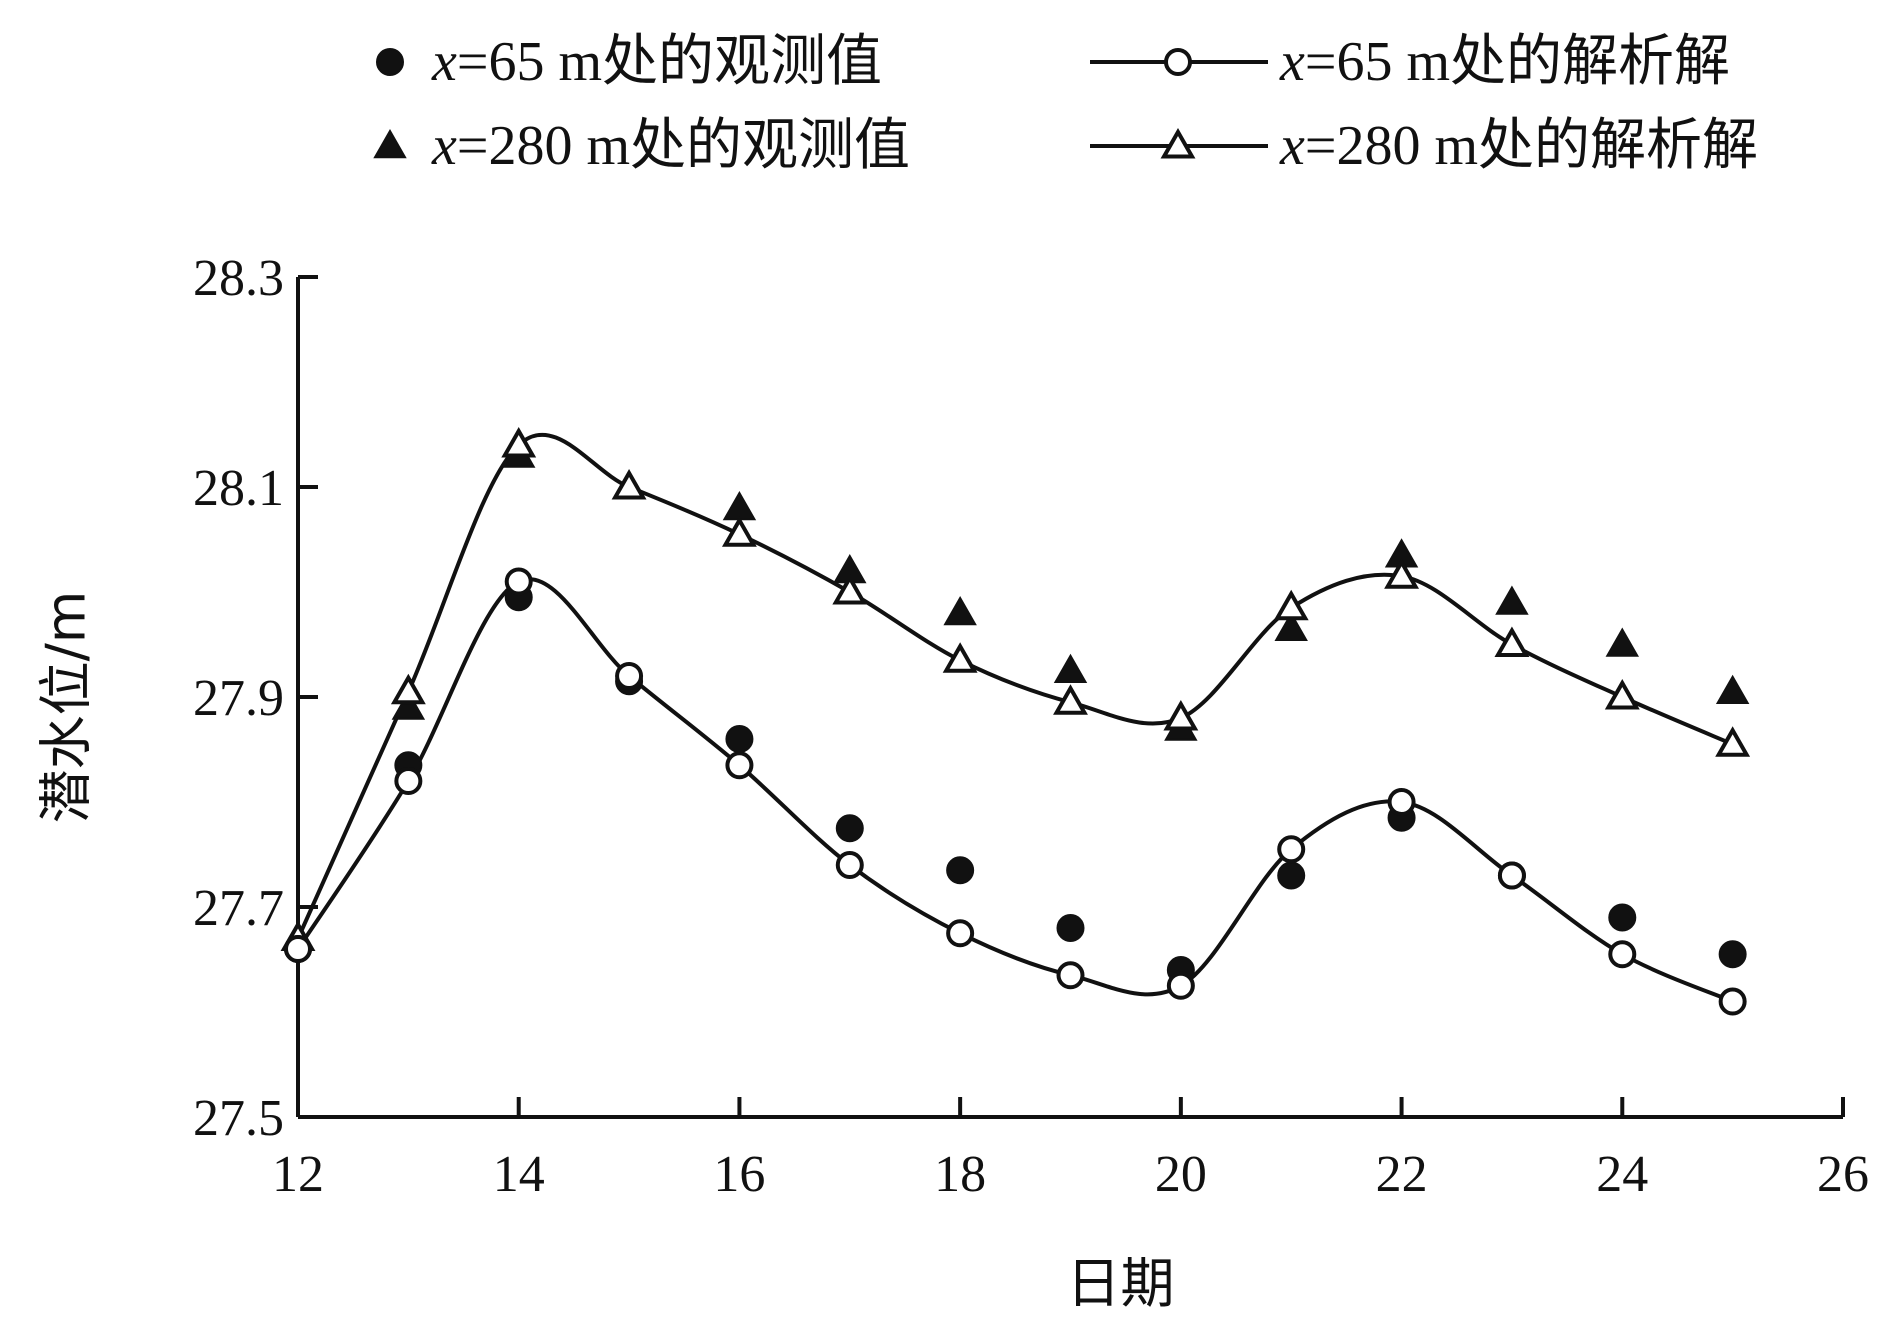  What do you see at coordinates (66, 707) in the screenshot?
I see `y-axis-title: 潜水位/m` at bounding box center [66, 707].